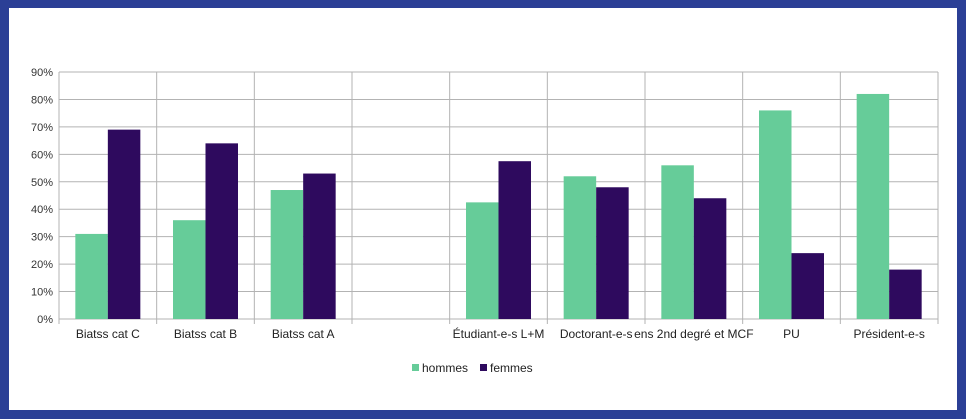 The image size is (966, 419). I want to click on y-tick-label: 50%, so click(42, 183).